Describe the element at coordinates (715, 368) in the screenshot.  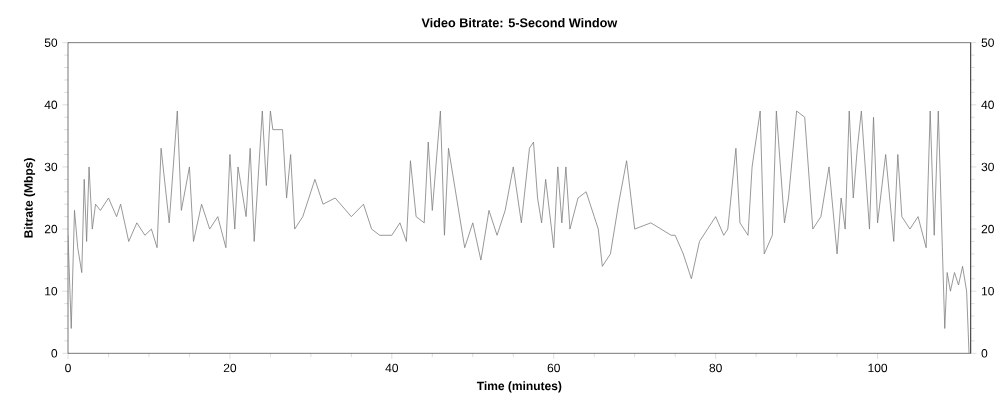
I see `x-tick-label: 80` at that location.